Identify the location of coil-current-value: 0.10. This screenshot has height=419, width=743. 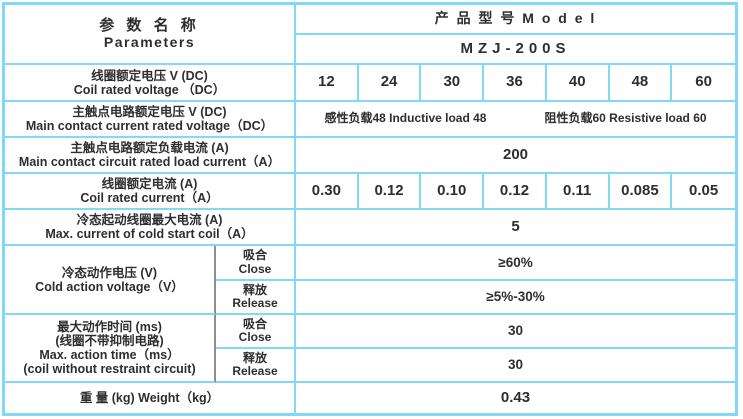
(452, 190).